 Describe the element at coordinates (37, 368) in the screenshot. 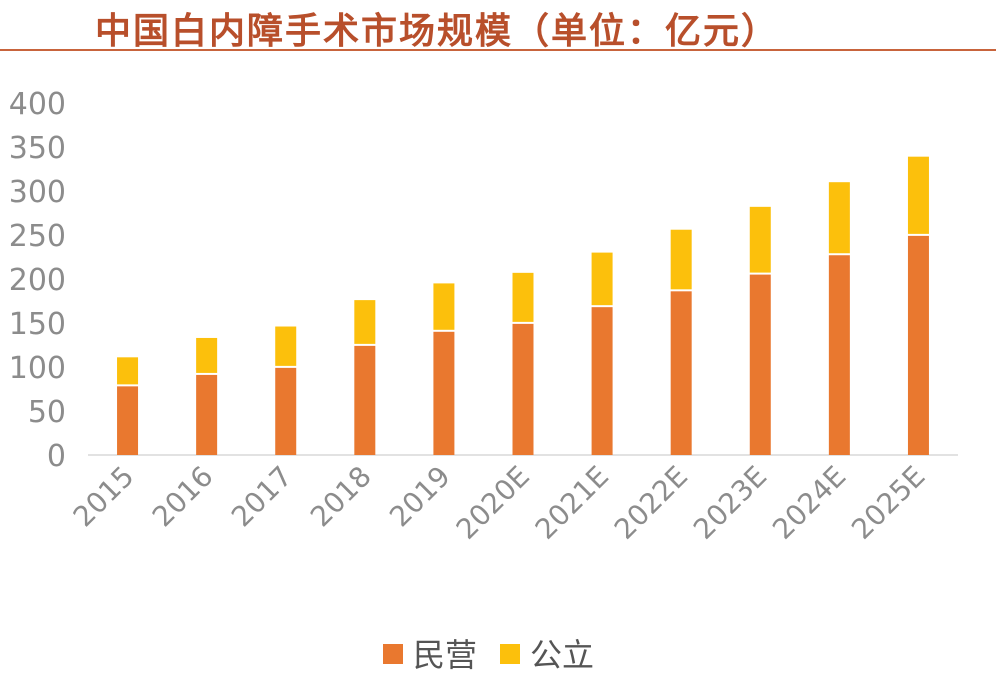

I see `y-tick-label: 100` at that location.